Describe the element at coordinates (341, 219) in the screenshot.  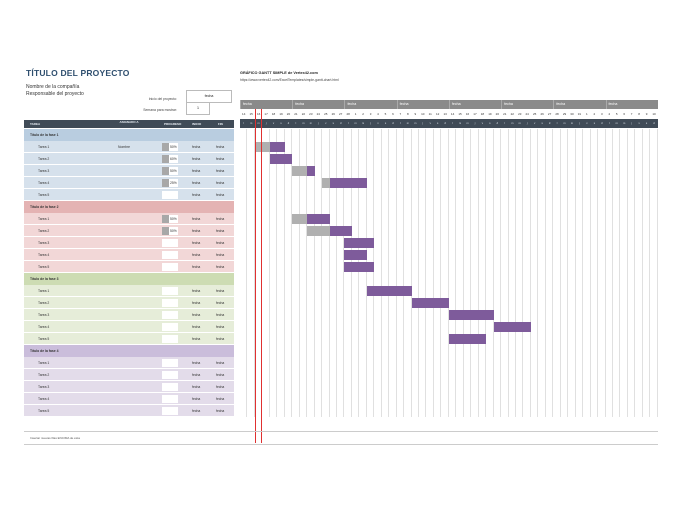
I see `task-row: Tarea 1 fecha fecha 50%` at that location.